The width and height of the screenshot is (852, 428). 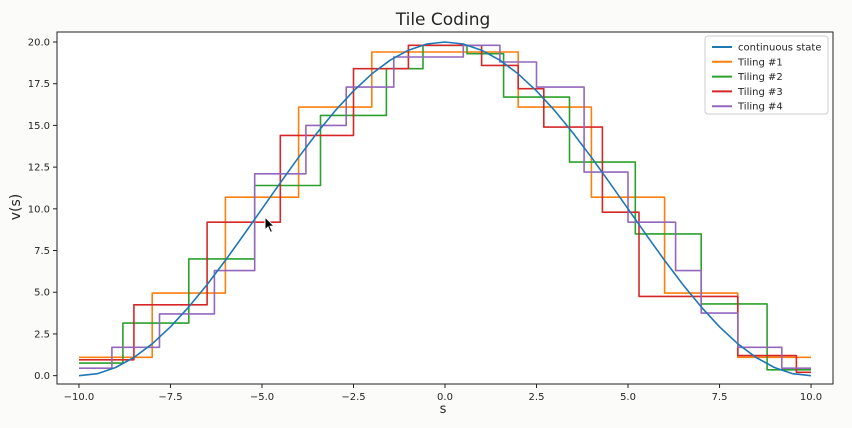 What do you see at coordinates (42, 293) in the screenshot?
I see `y-tick-label: 5.0` at bounding box center [42, 293].